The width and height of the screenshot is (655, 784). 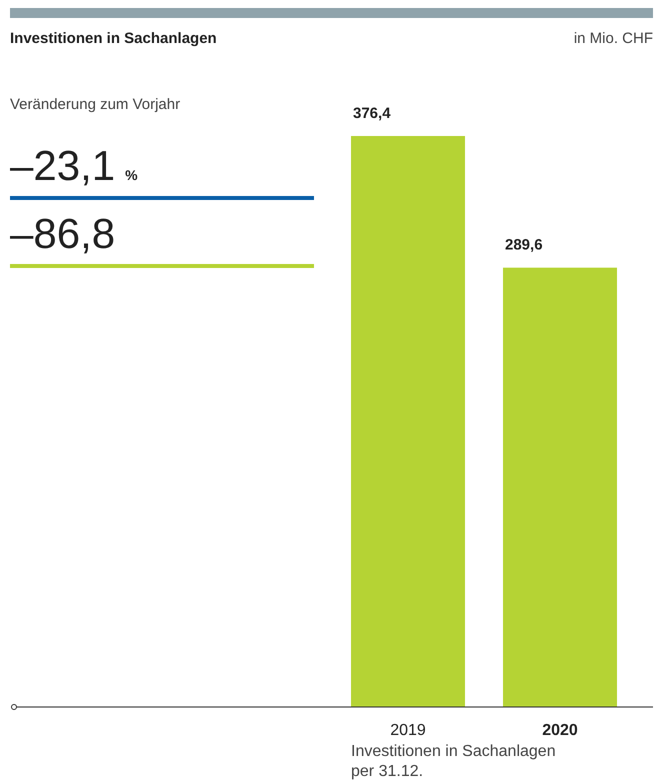 I want to click on data-label: 289,6, so click(x=524, y=245).